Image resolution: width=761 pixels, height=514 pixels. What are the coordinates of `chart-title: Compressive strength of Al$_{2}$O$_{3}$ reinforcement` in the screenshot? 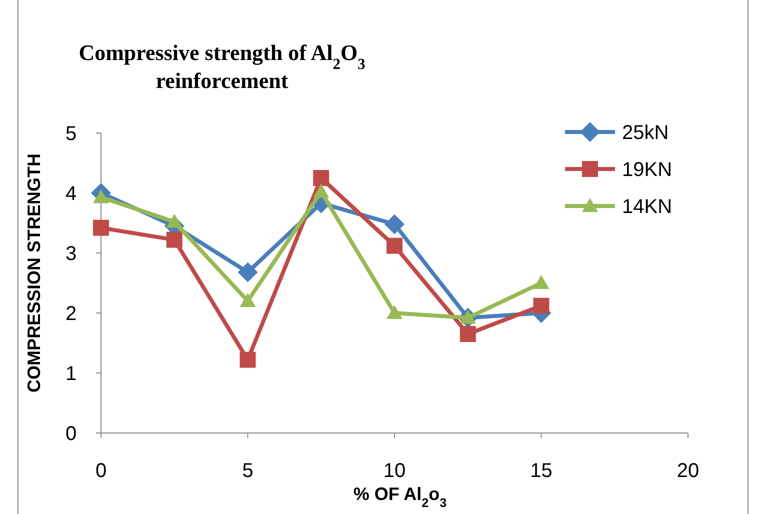 It's located at (222, 66).